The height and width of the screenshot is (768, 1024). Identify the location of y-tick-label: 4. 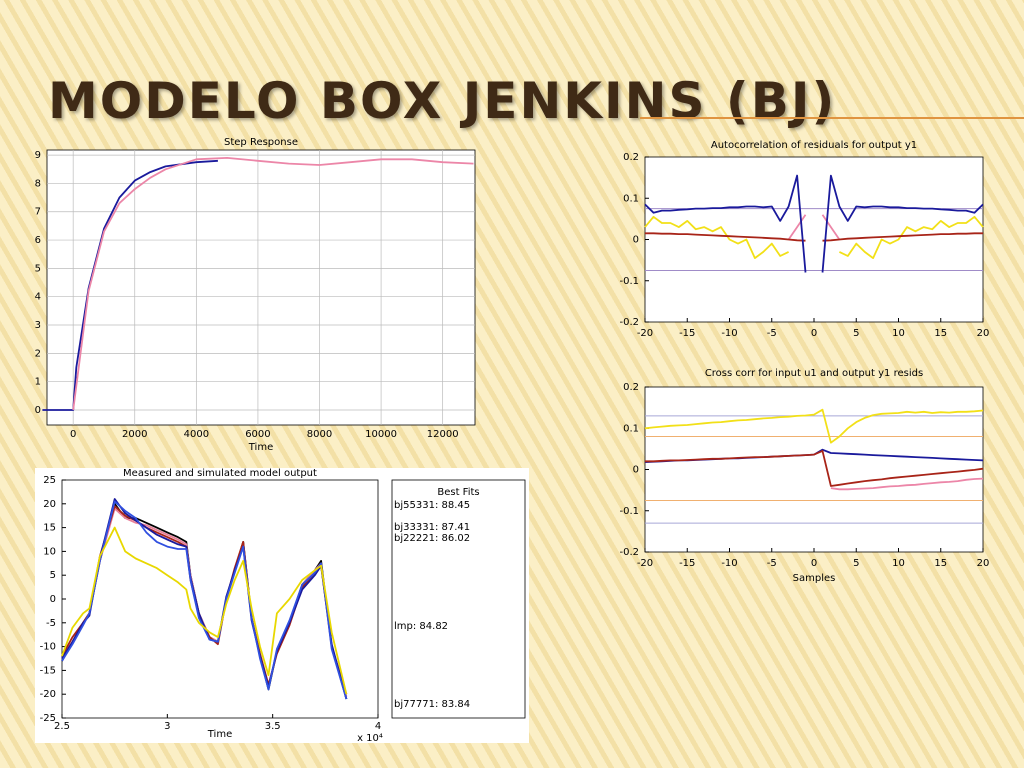
(38, 297).